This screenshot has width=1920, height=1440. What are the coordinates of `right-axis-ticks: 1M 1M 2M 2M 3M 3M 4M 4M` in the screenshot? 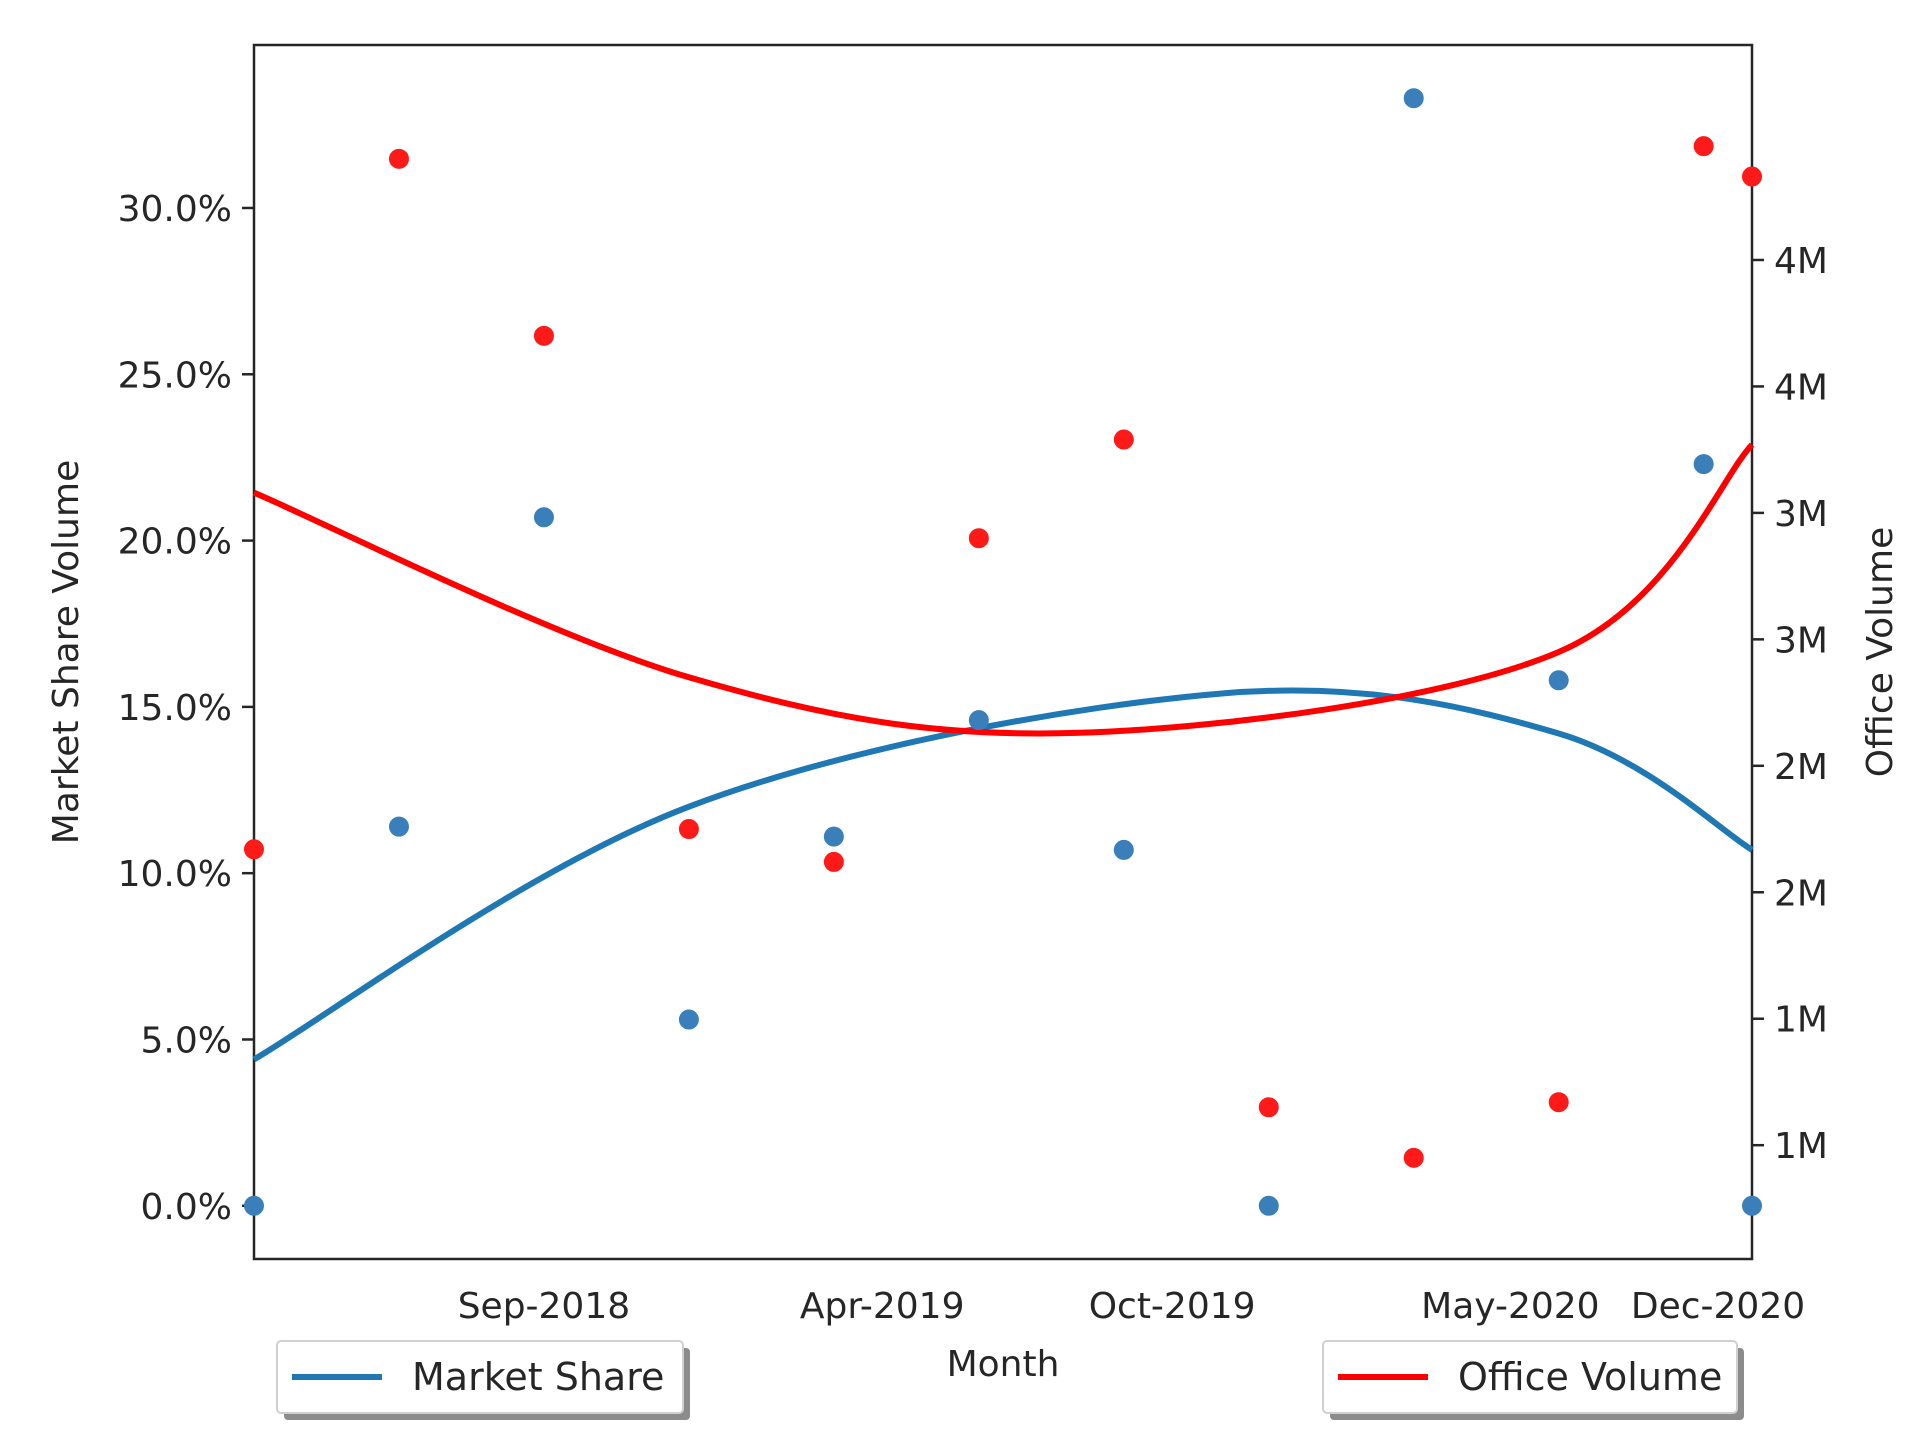 It's located at (1790, 704).